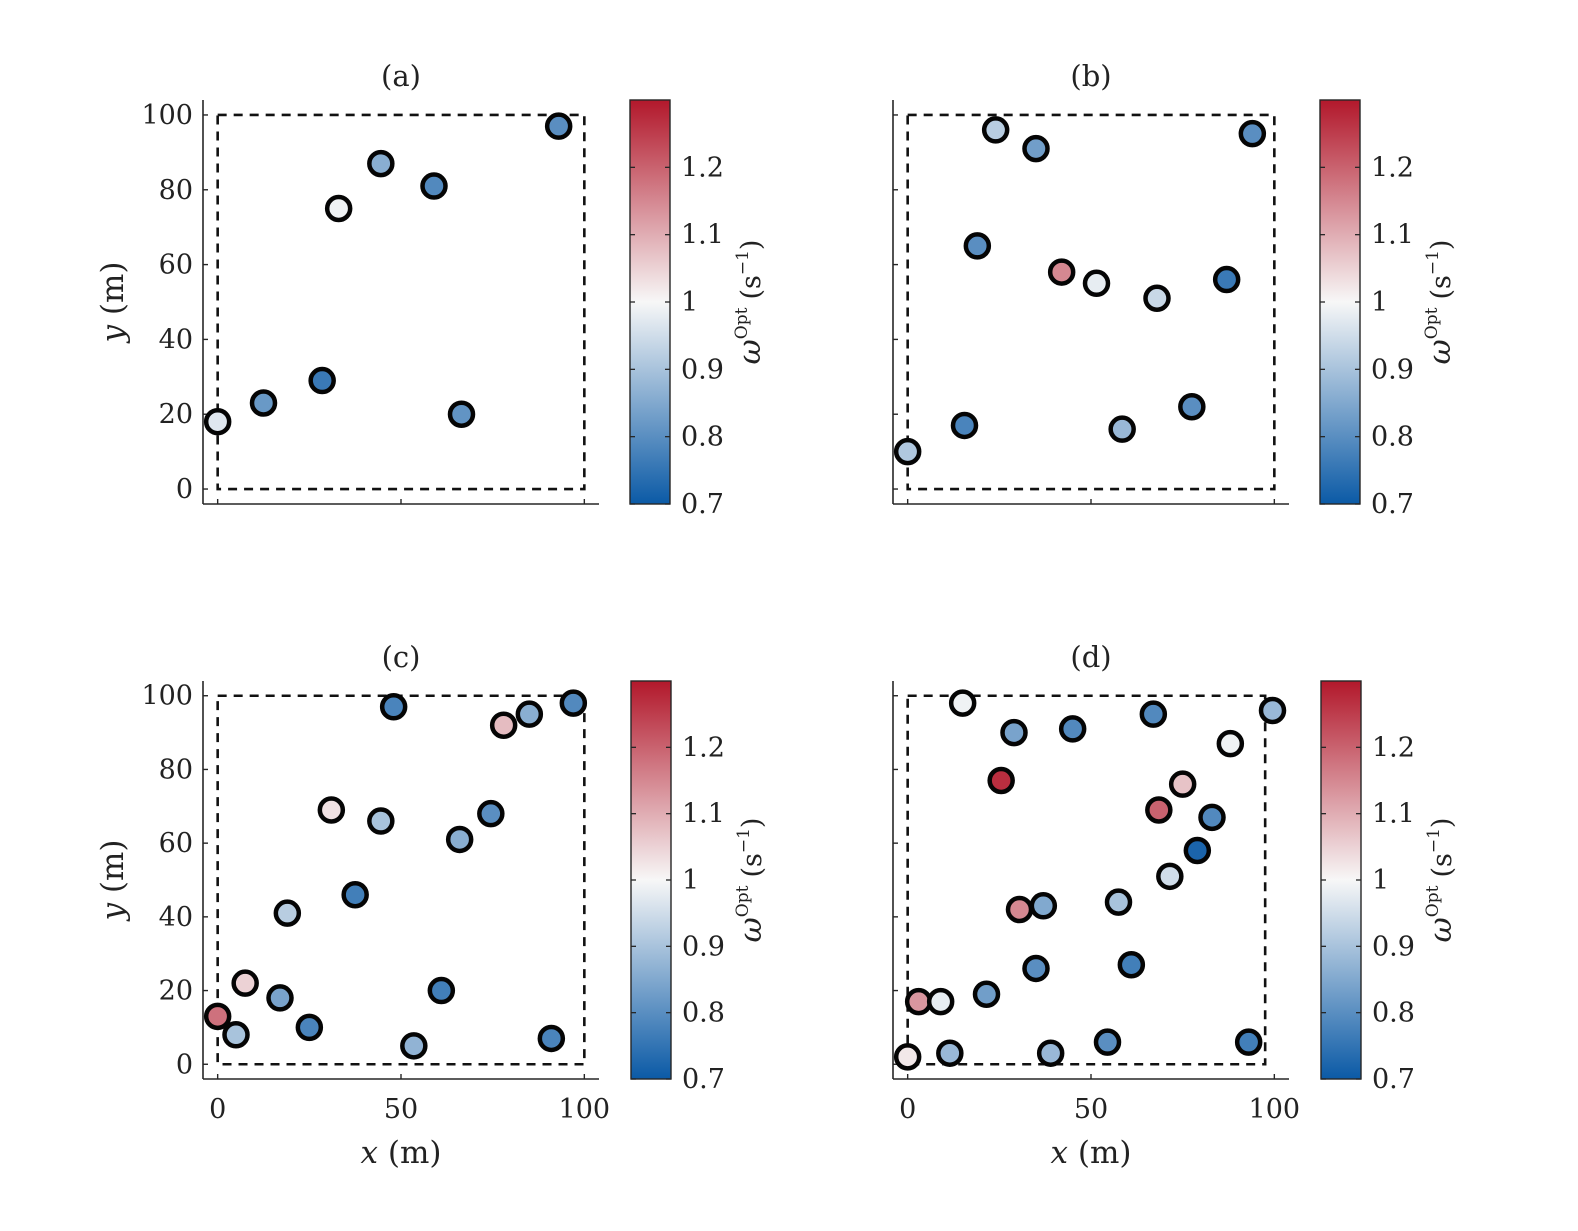  I want to click on x-tick-label: 50, so click(401, 1109).